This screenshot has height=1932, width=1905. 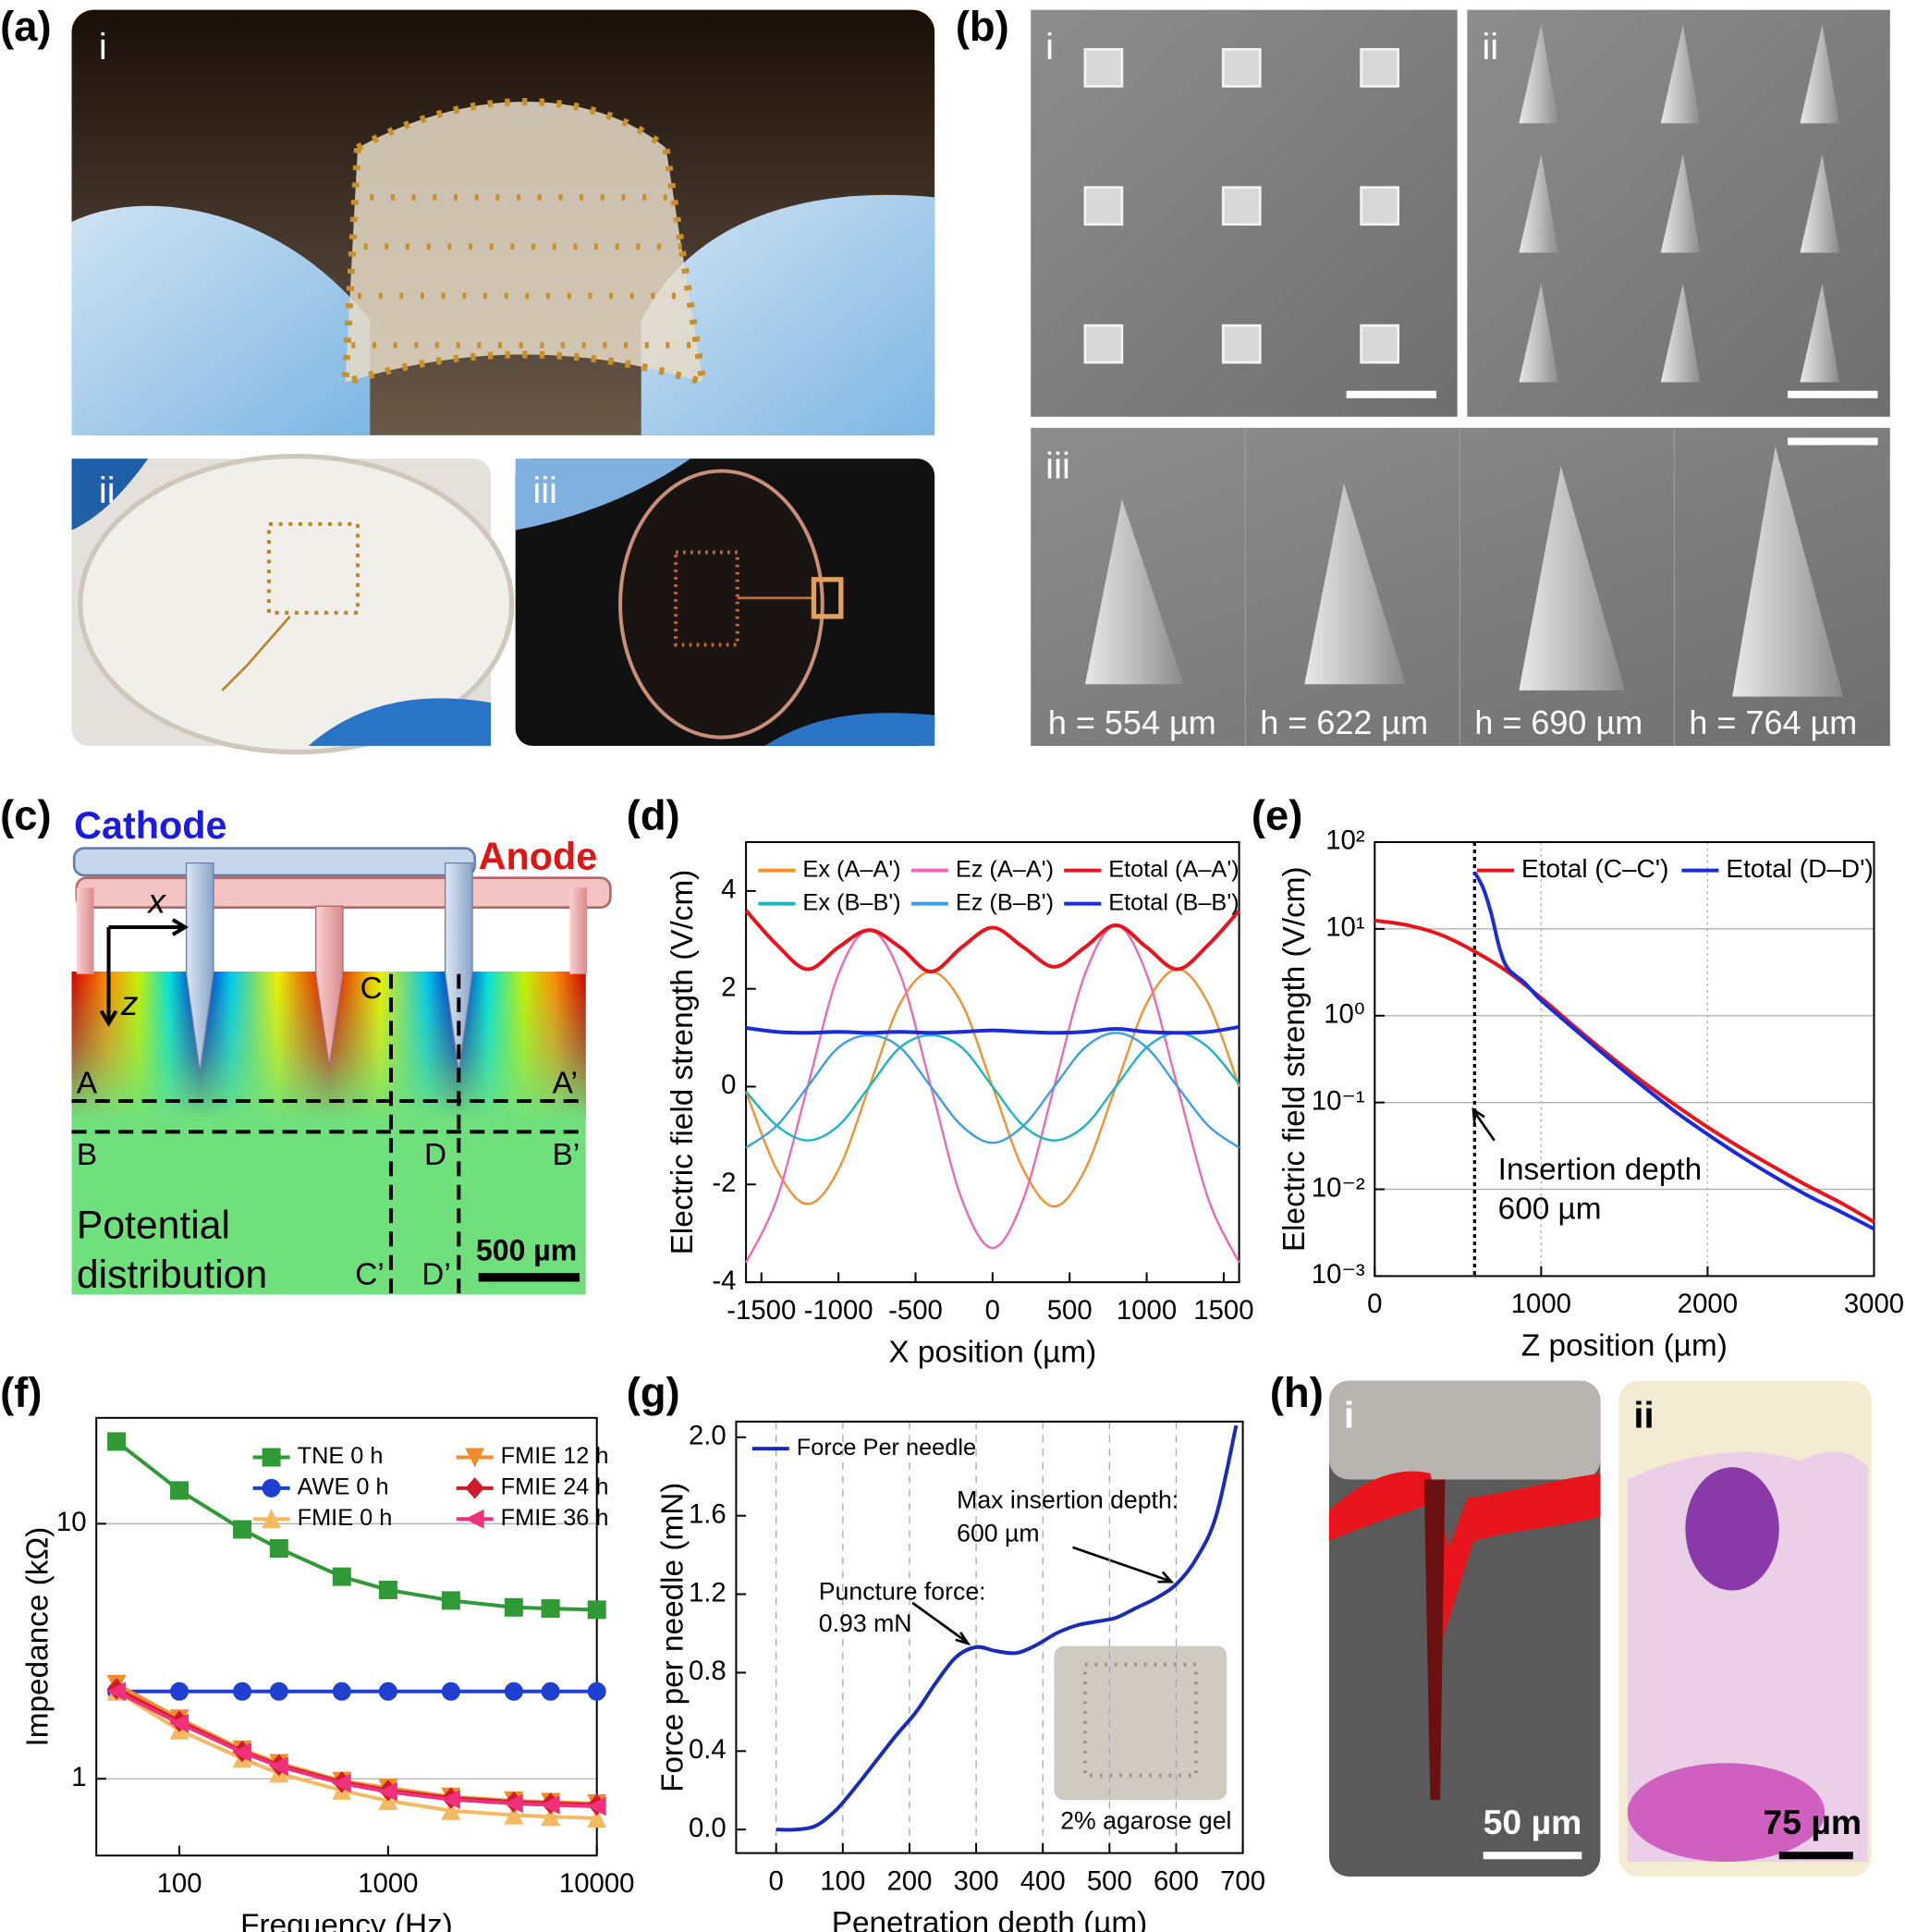 I want to click on photo-b-iii, so click(x=1460, y=586).